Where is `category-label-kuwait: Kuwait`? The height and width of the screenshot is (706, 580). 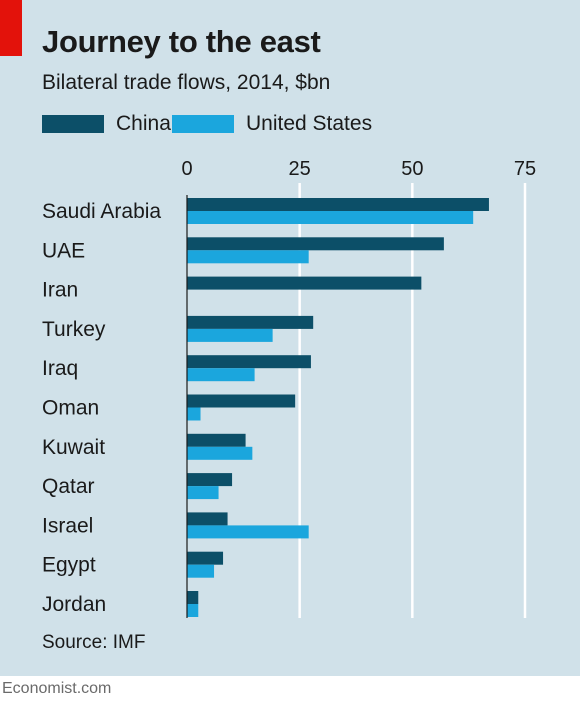
category-label-kuwait: Kuwait is located at coordinates (73, 447).